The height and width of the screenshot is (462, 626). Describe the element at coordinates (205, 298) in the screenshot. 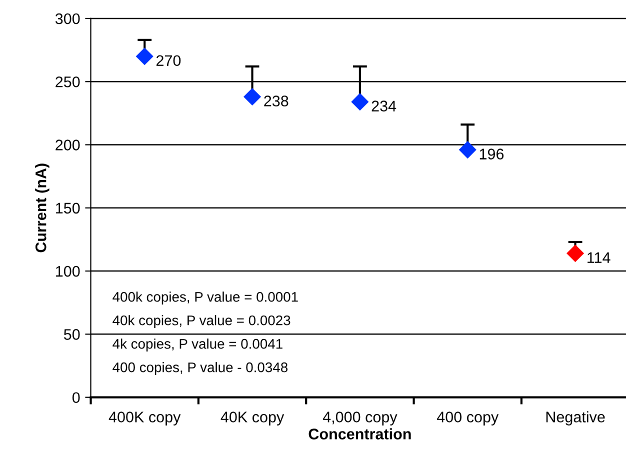

I see `annotation: 400k copies, P value = 0.0001` at that location.